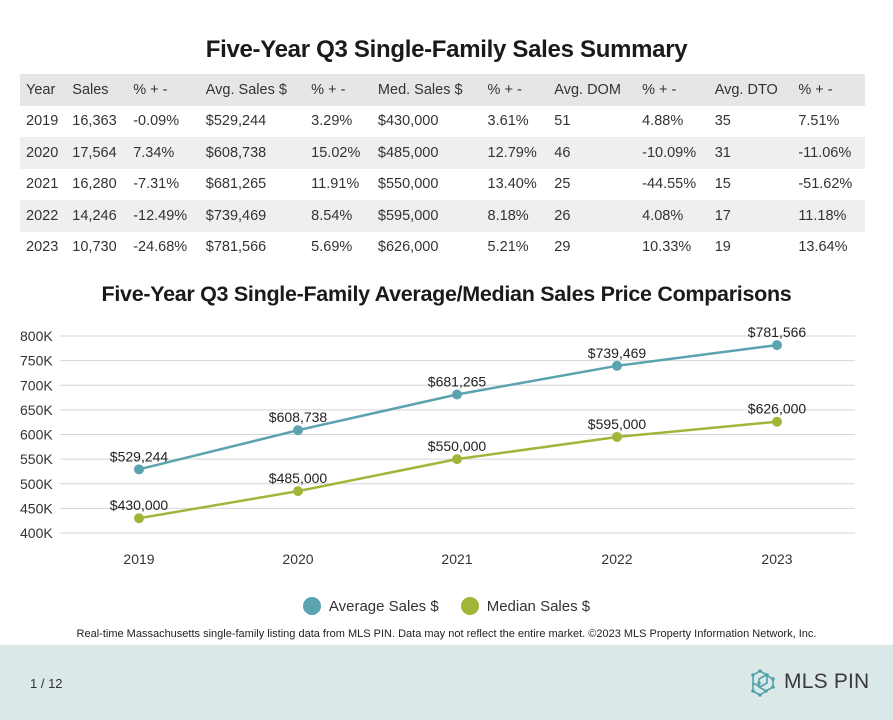 The height and width of the screenshot is (720, 893). What do you see at coordinates (42, 184) in the screenshot?
I see `table-cell: 2021` at bounding box center [42, 184].